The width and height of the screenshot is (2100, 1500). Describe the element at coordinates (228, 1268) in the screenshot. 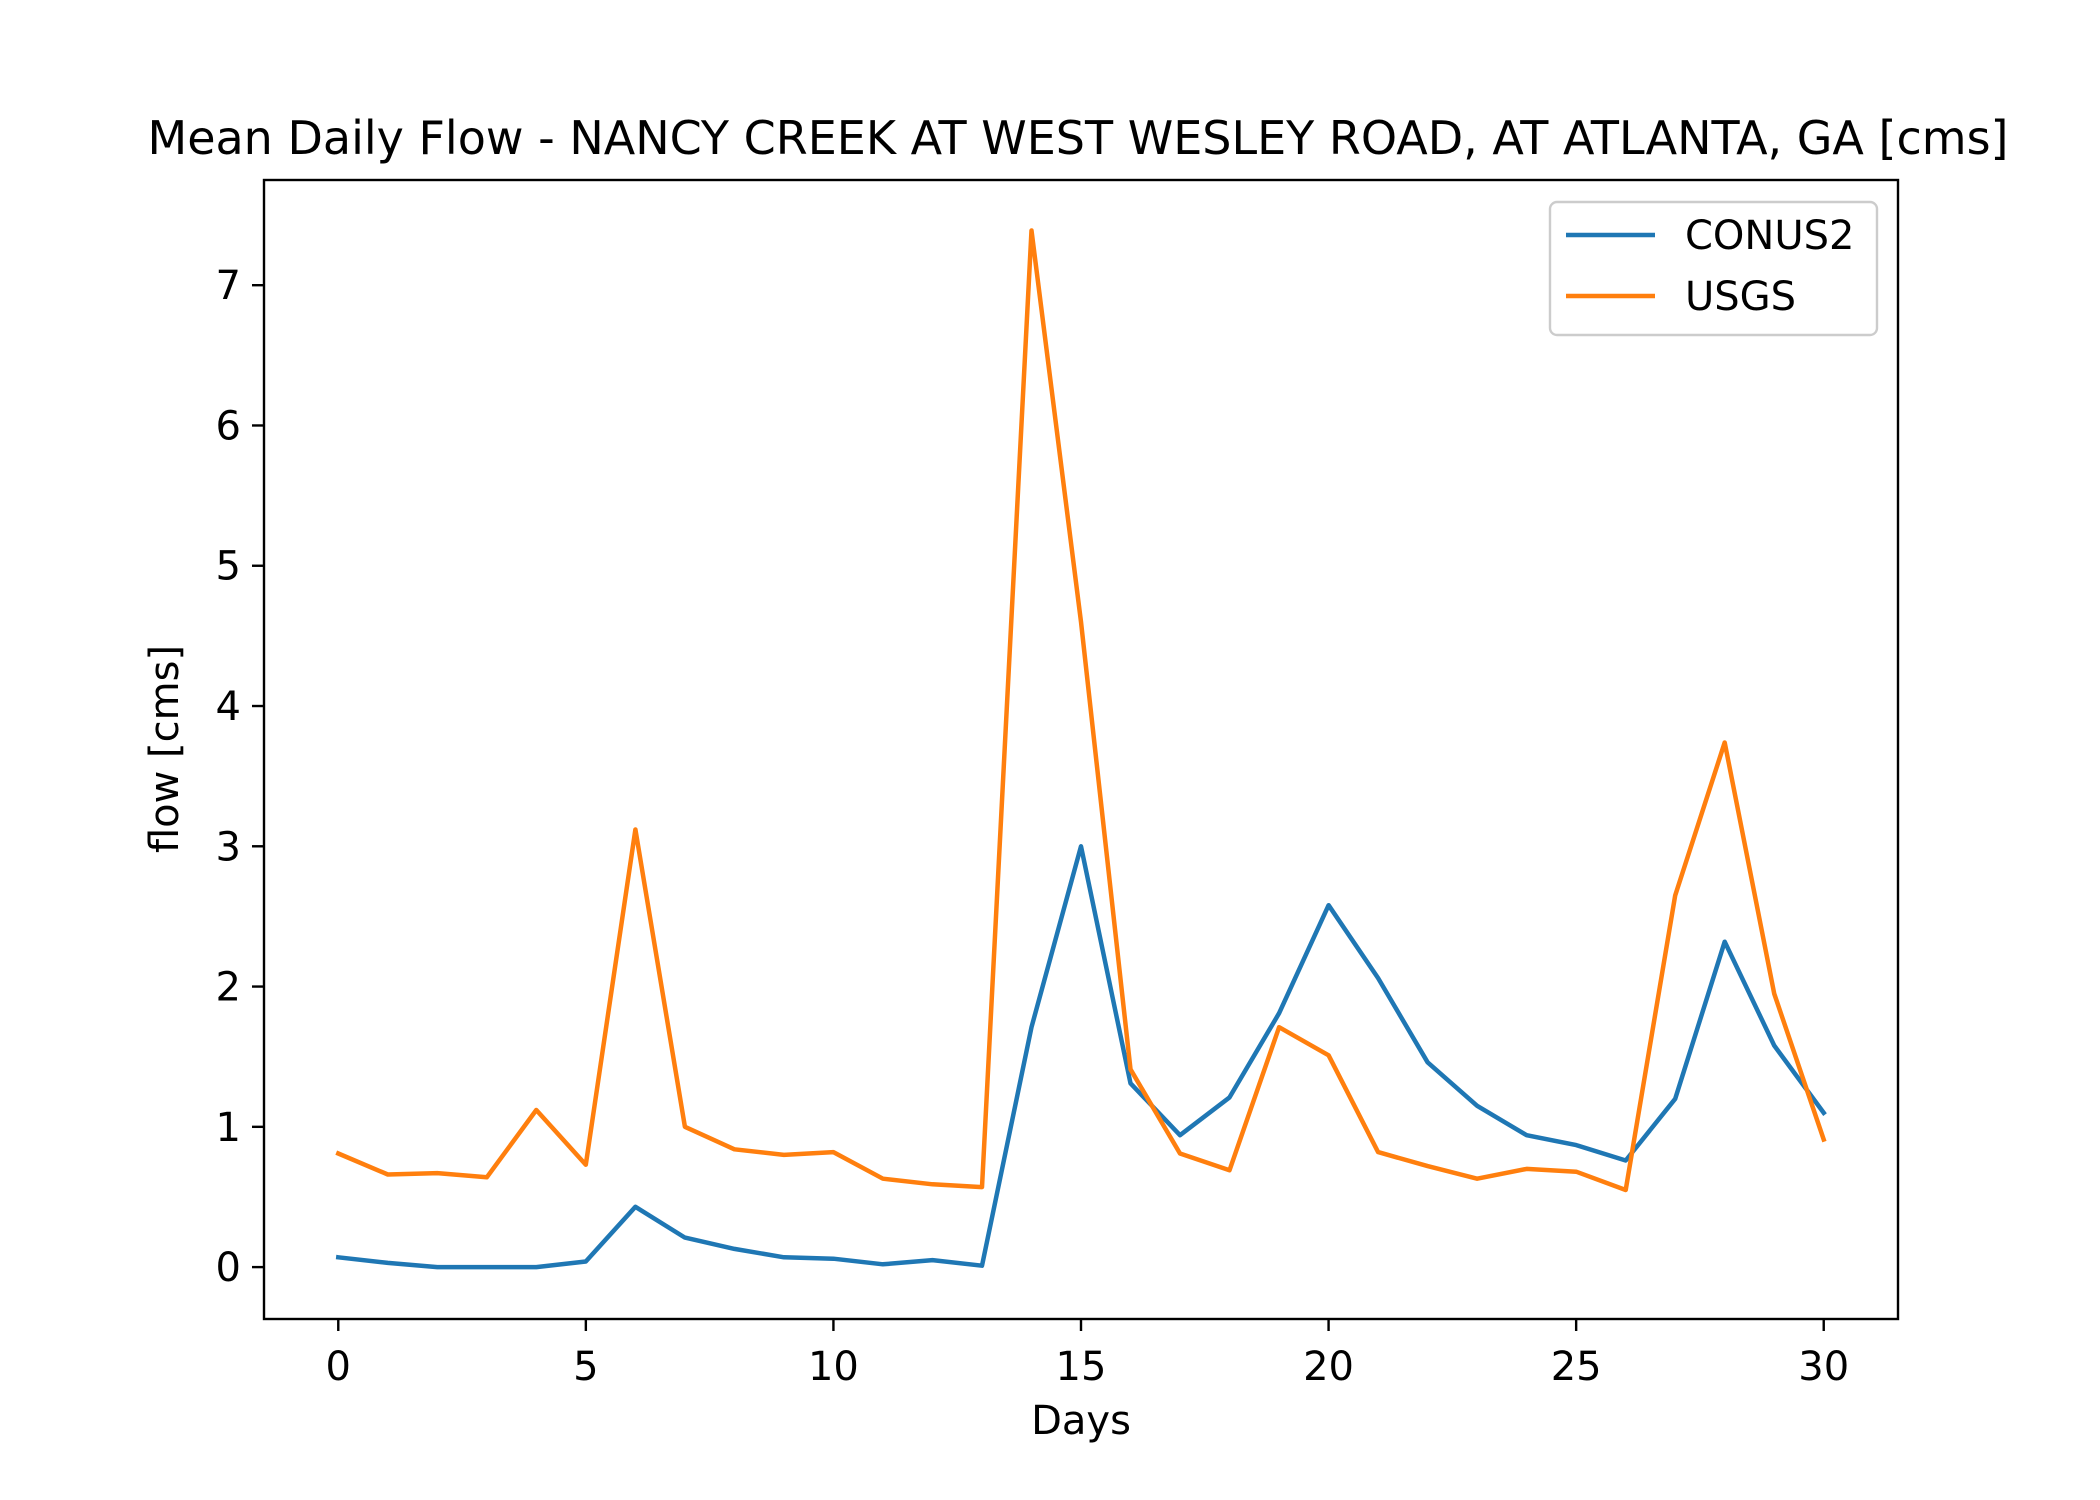

I see `y-tick-label: 0` at that location.